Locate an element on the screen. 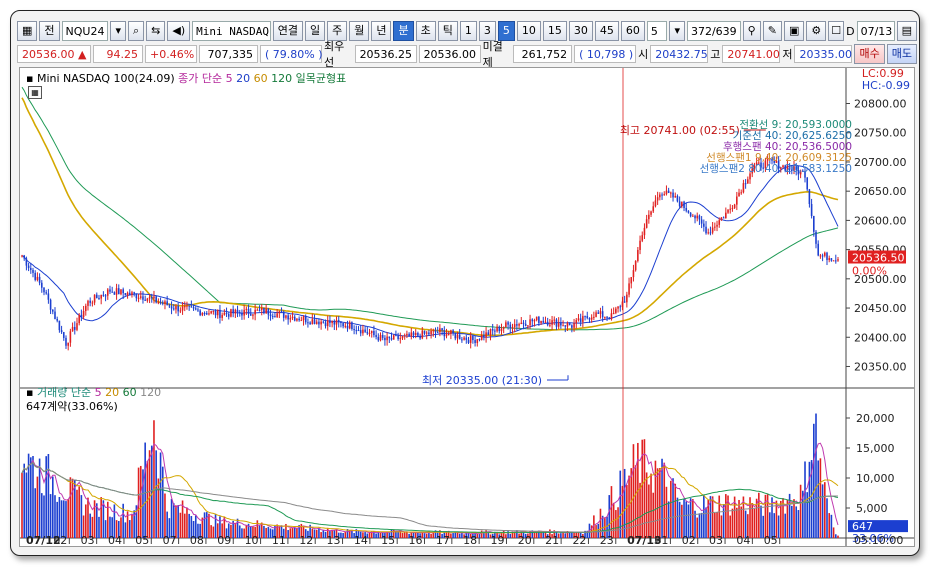 This screenshot has width=936, height=568. volume-ma20-line is located at coordinates (430, 498).